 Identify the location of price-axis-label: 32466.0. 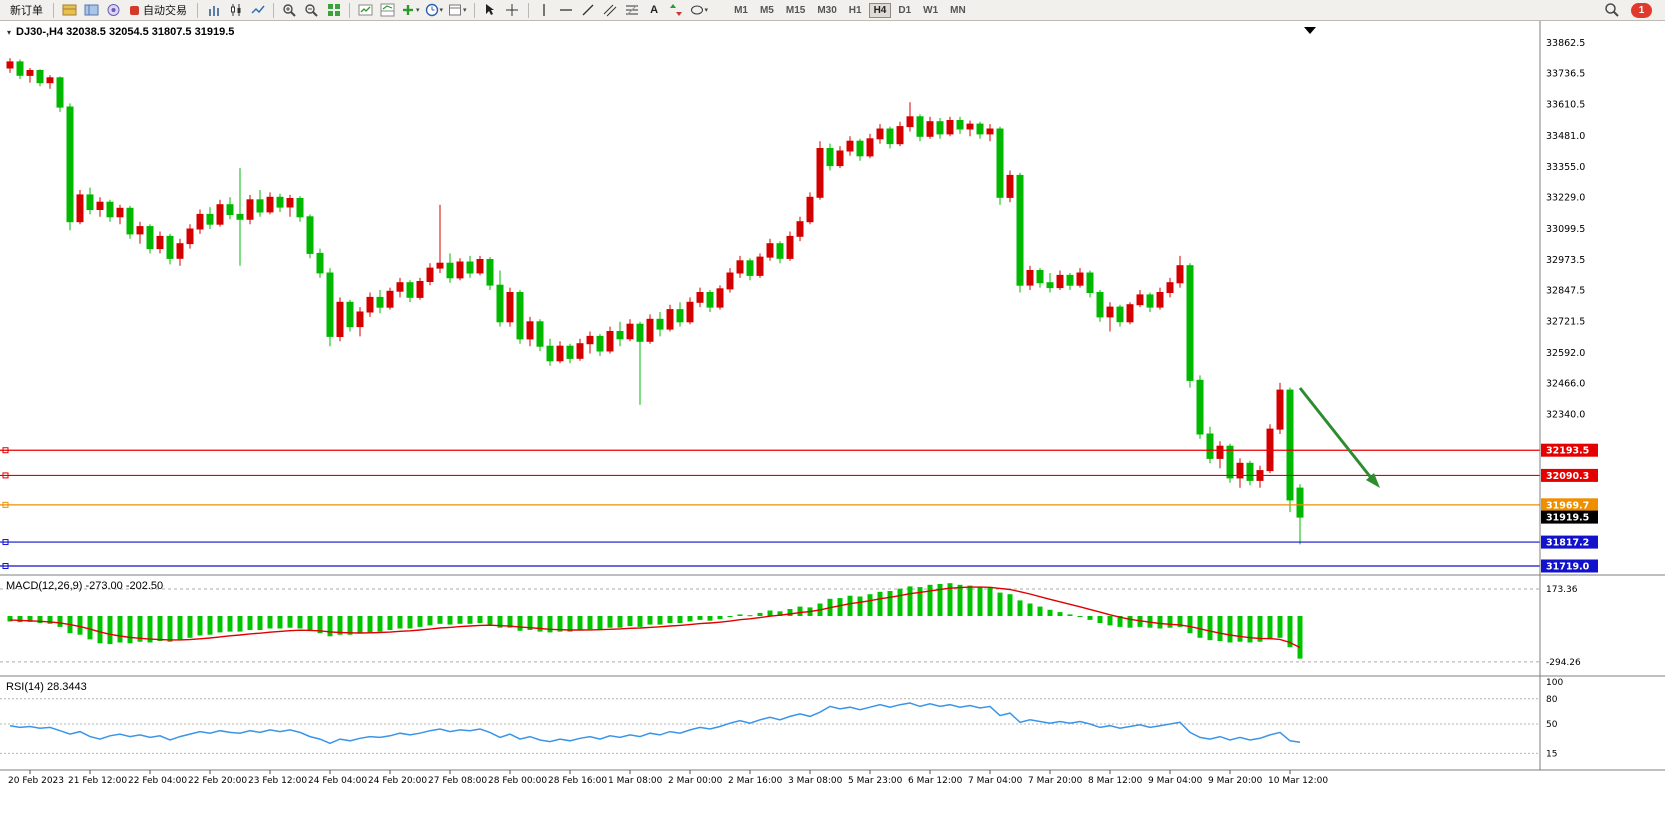
(1565, 384).